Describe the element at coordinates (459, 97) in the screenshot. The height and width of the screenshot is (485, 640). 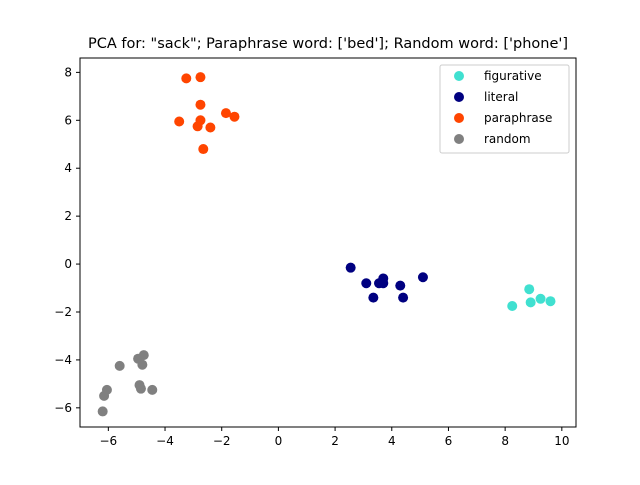
I see `legend-marker-literal` at that location.